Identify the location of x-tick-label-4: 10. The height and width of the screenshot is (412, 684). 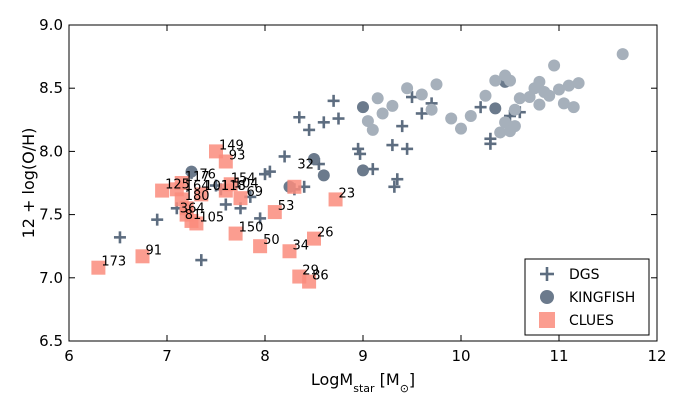
(460, 356).